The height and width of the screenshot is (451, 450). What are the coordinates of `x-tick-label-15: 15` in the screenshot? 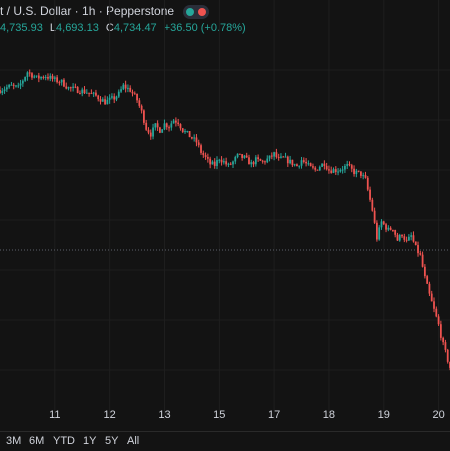 It's located at (219, 415).